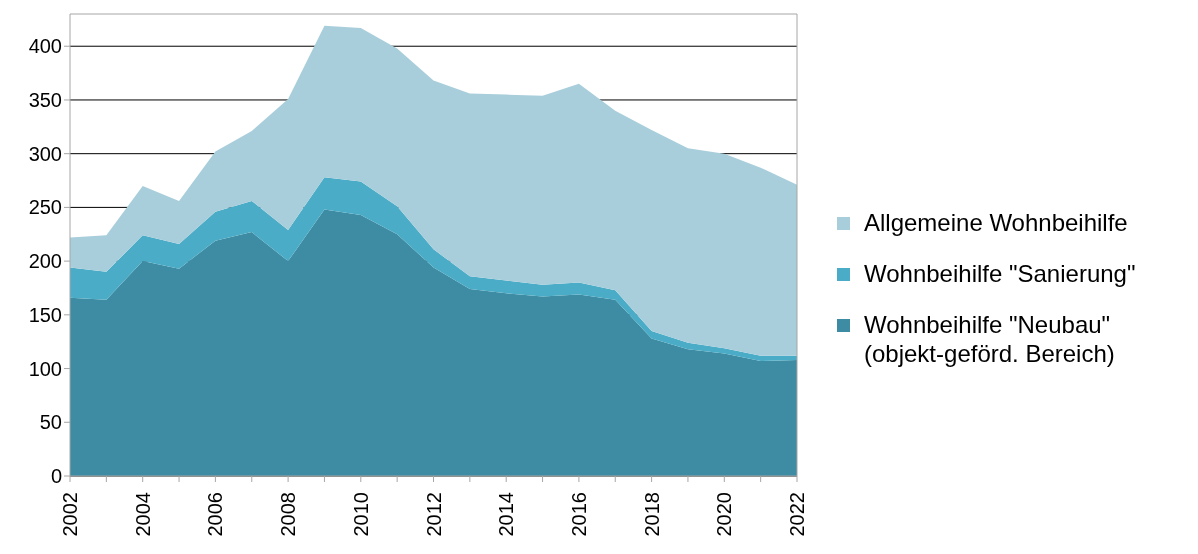  Describe the element at coordinates (797, 514) in the screenshot. I see `x-tick-label: 2022` at that location.